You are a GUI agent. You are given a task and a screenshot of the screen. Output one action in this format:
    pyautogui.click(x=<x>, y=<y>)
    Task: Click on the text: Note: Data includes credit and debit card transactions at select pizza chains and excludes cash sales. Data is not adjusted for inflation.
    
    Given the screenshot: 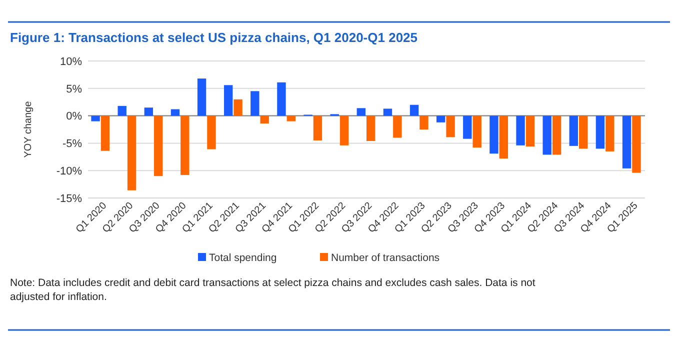 What is the action you would take?
    pyautogui.click(x=273, y=290)
    